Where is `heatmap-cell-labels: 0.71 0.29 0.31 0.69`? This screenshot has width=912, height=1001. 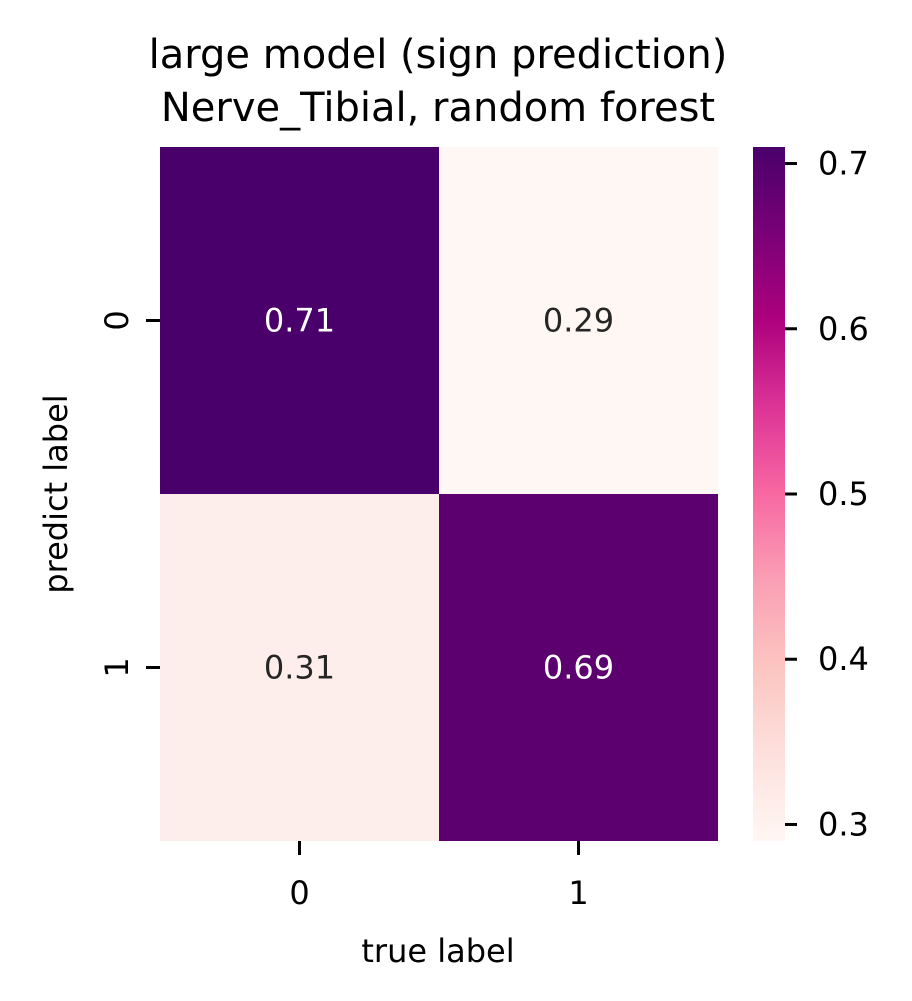 heatmap-cell-labels: 0.71 0.29 0.31 0.69 is located at coordinates (439, 494).